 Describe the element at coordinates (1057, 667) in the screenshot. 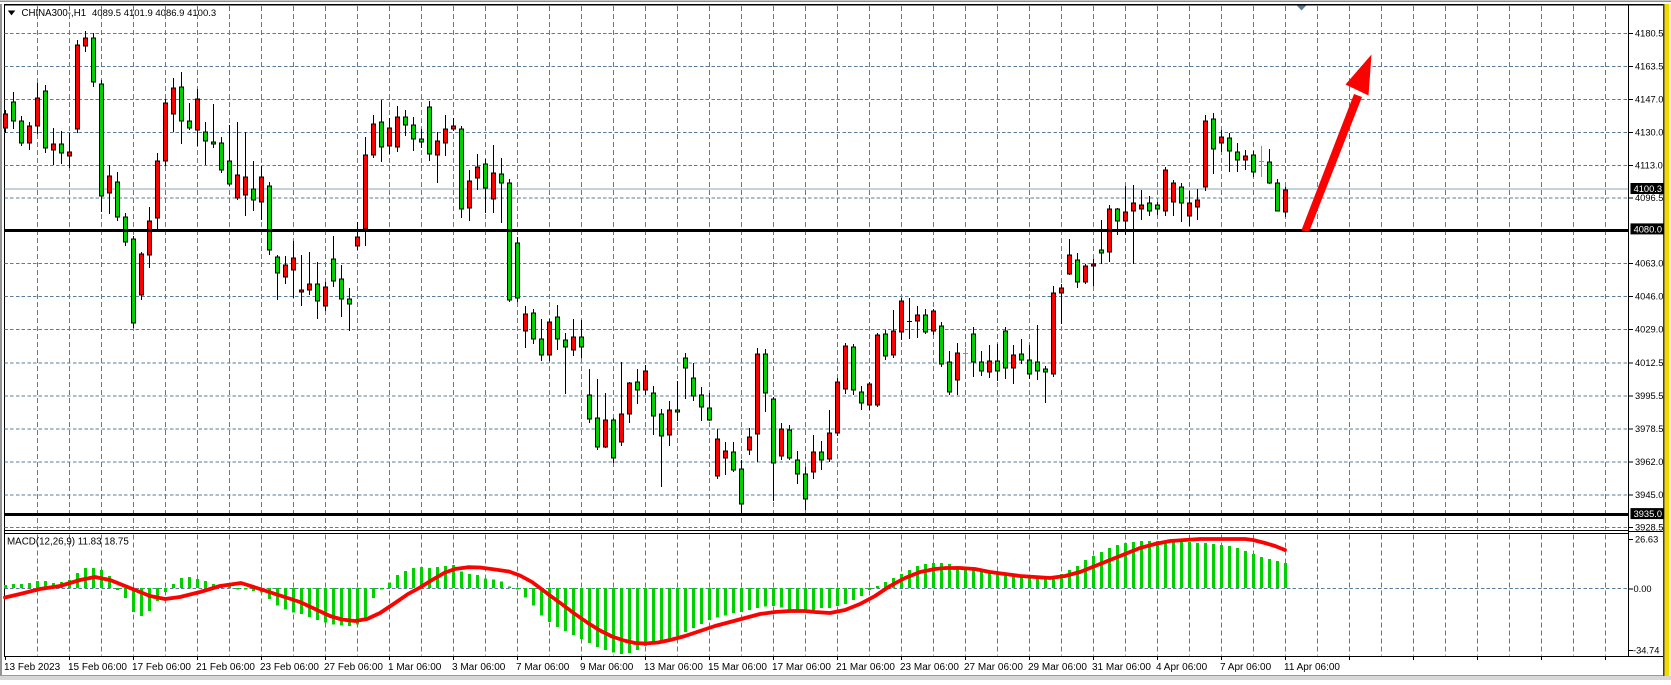

I see `svg-text: 29 Mar 06:00` at that location.